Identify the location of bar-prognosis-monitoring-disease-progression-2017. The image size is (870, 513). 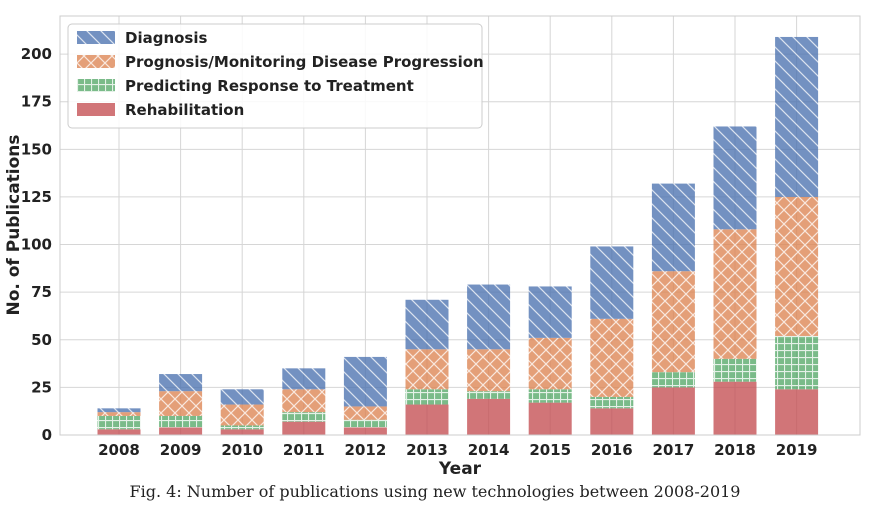
(673, 322).